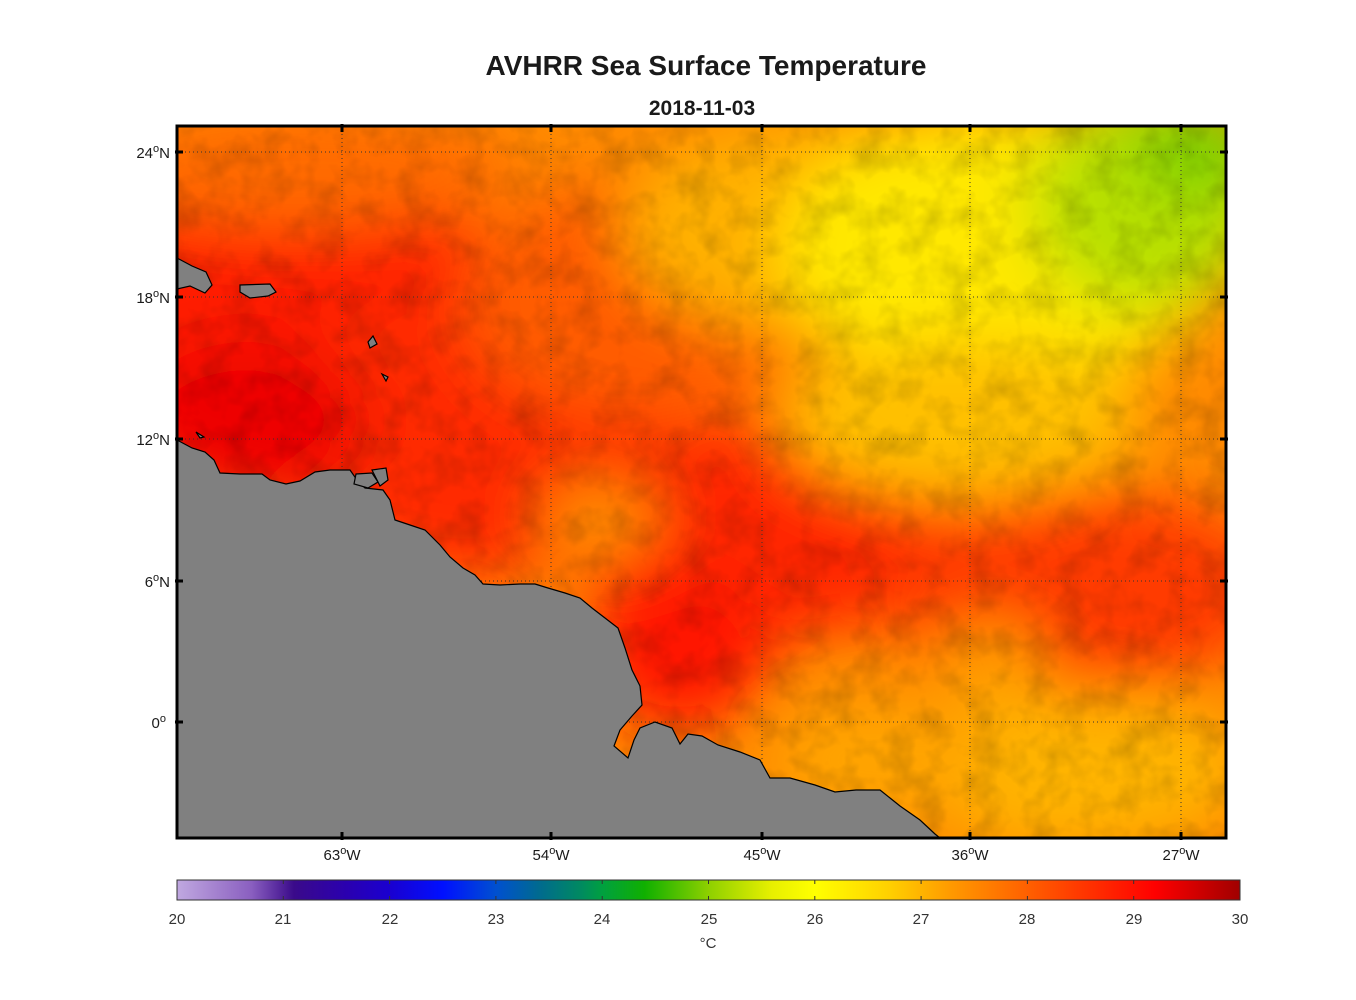  I want to click on colorbar-tick-label: 21, so click(283, 919).